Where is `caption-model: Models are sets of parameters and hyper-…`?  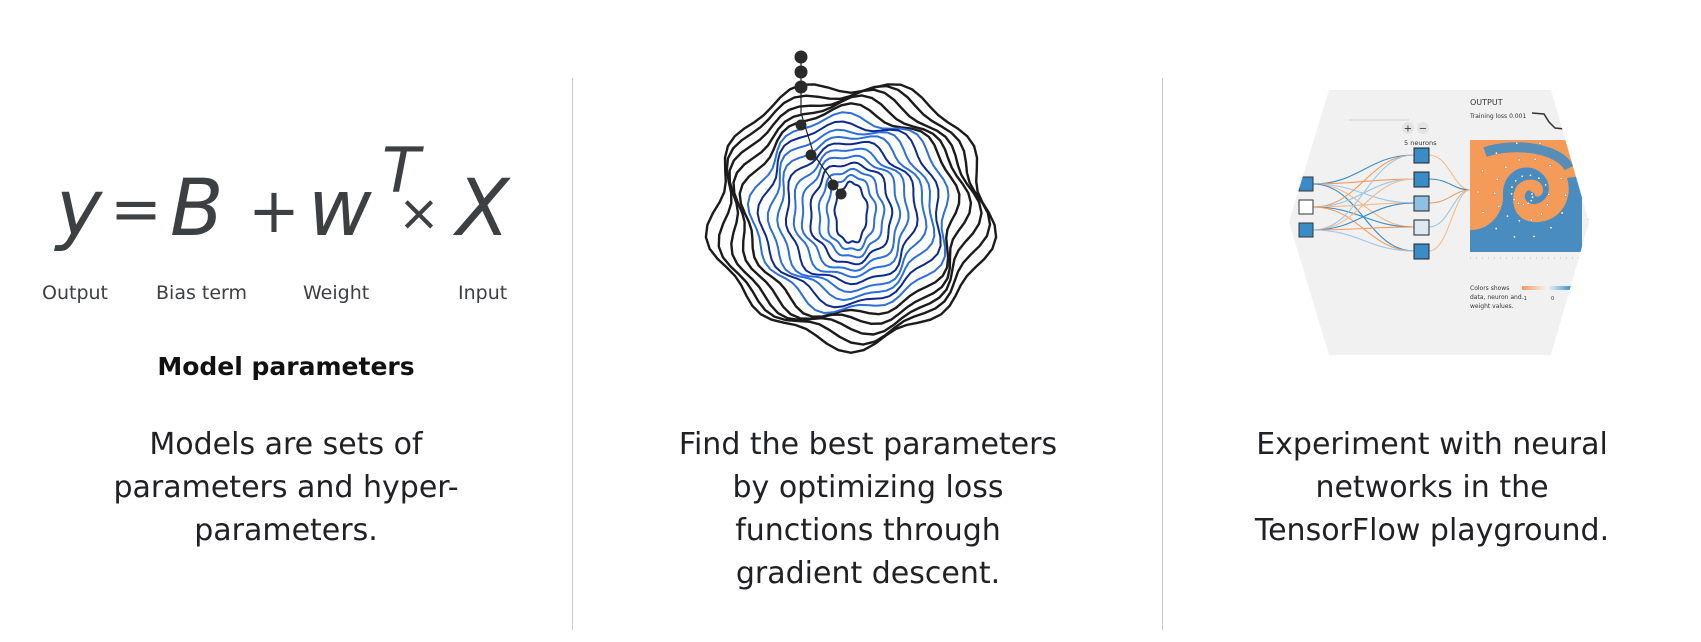 caption-model: Models are sets of parameters and hyper-… is located at coordinates (286, 487).